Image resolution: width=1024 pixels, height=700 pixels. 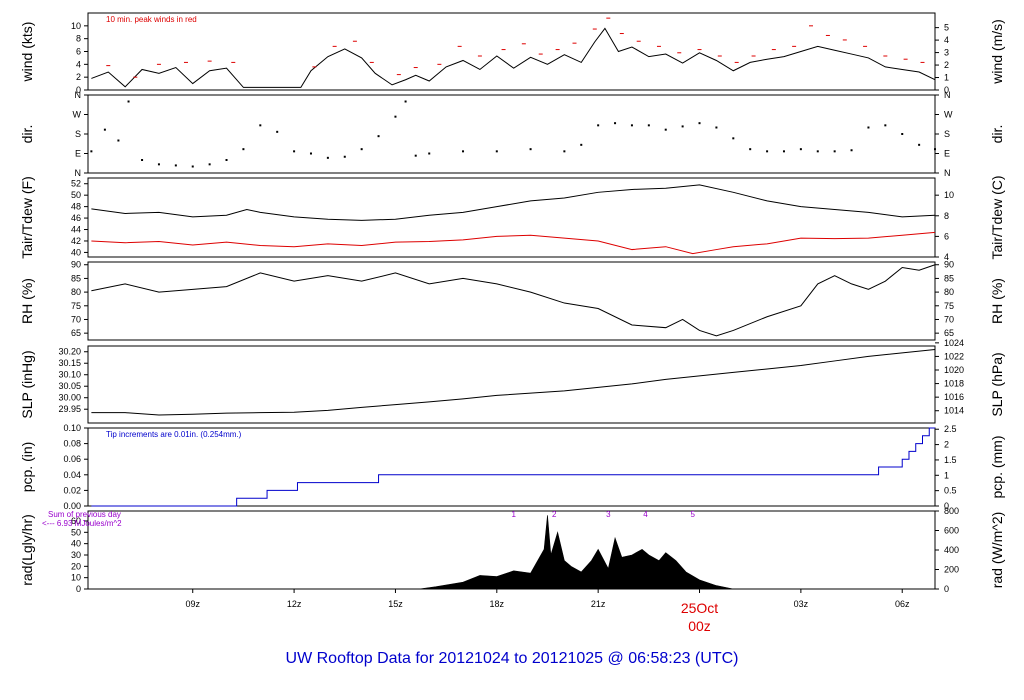 I want to click on panel6-ylabel-right: pcp. (mm), so click(x=997, y=467).